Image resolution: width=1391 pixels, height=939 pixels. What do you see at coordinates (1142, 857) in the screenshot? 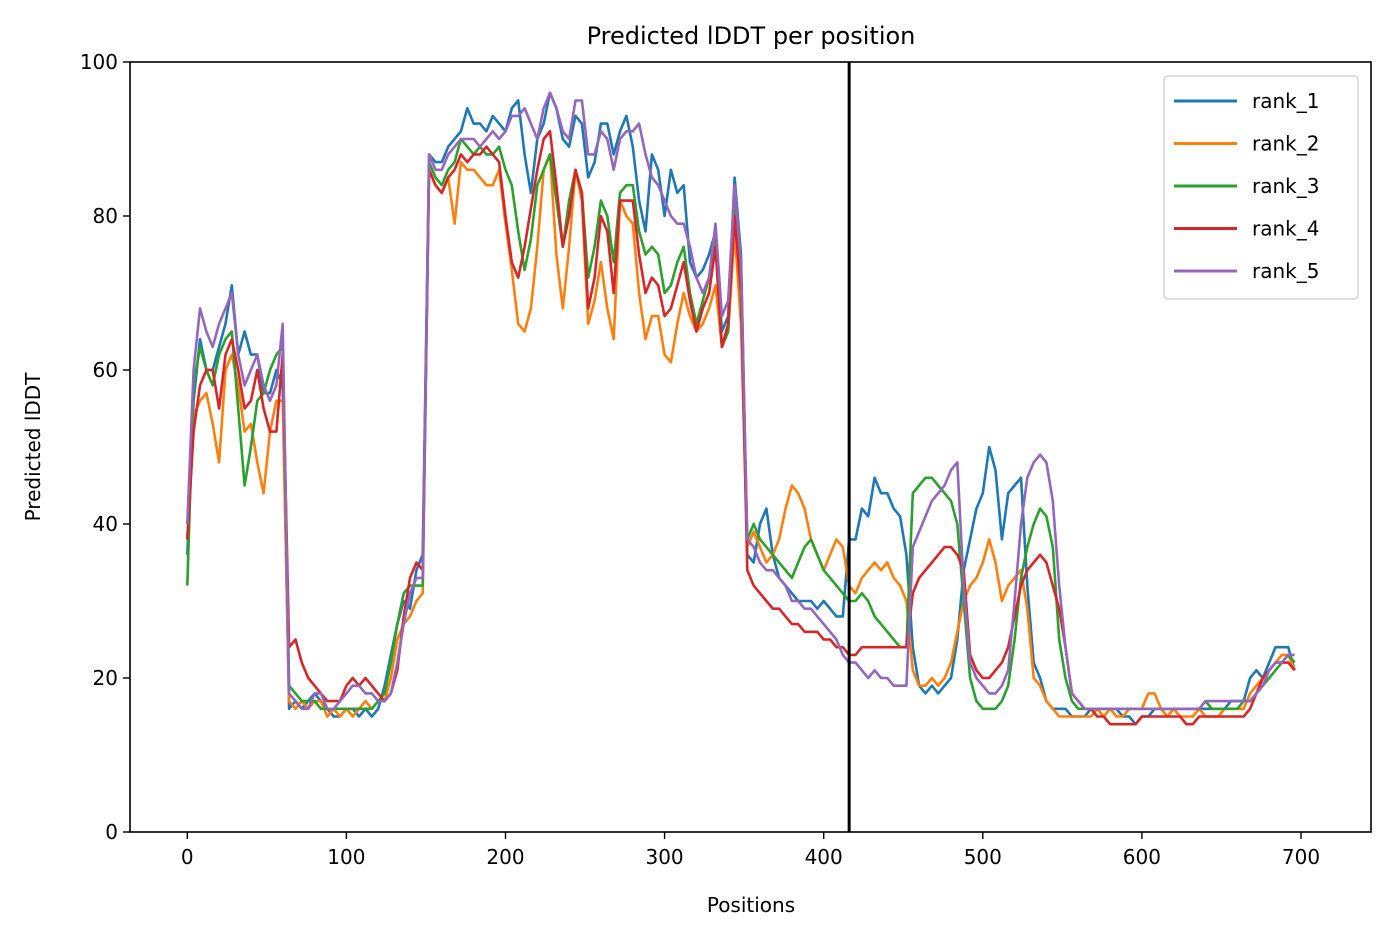
I see `x-tick-label: 600` at bounding box center [1142, 857].